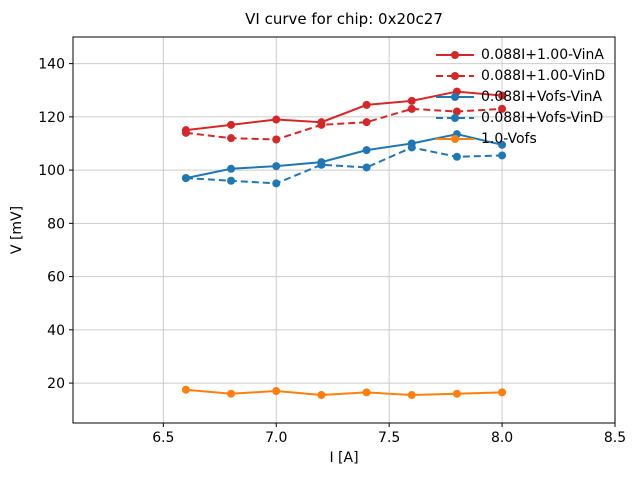 The height and width of the screenshot is (480, 640). What do you see at coordinates (389, 438) in the screenshot?
I see `x-tick-label: 7.5` at bounding box center [389, 438].